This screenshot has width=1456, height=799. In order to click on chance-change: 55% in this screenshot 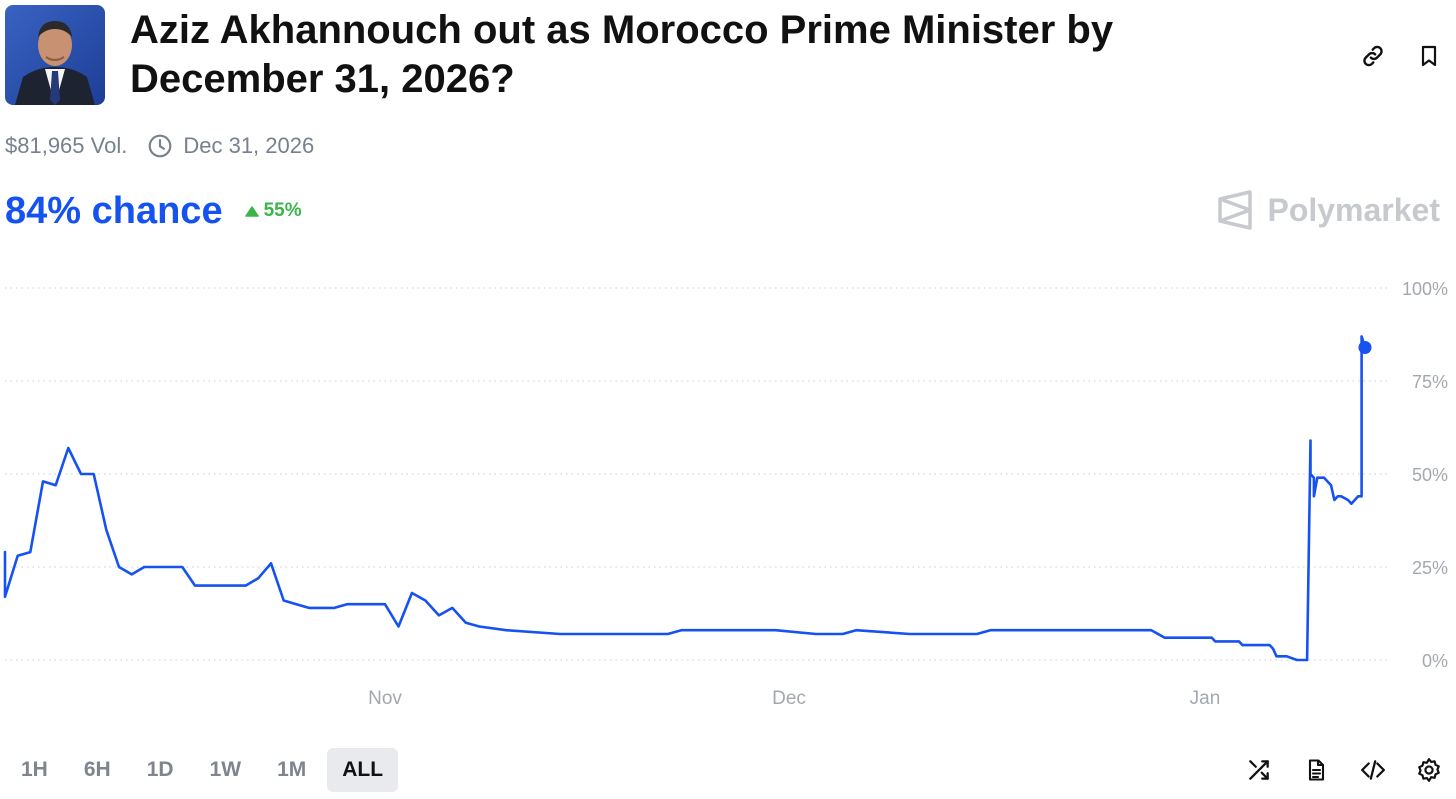, I will do `click(273, 211)`.